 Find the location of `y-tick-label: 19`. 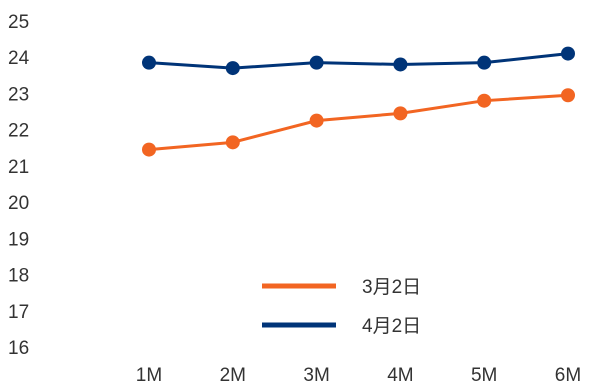

y-tick-label: 19 is located at coordinates (18, 239).